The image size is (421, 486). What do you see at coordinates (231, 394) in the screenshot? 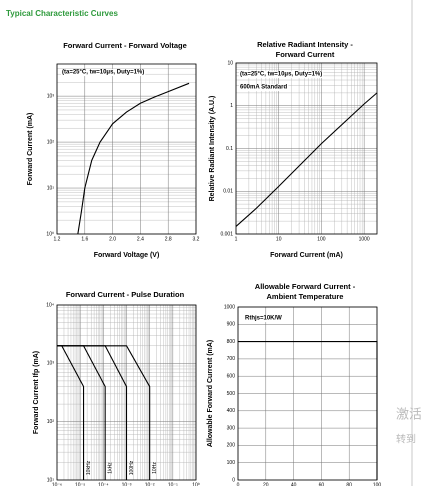
I see `y-tick-label: 500` at bounding box center [231, 394].